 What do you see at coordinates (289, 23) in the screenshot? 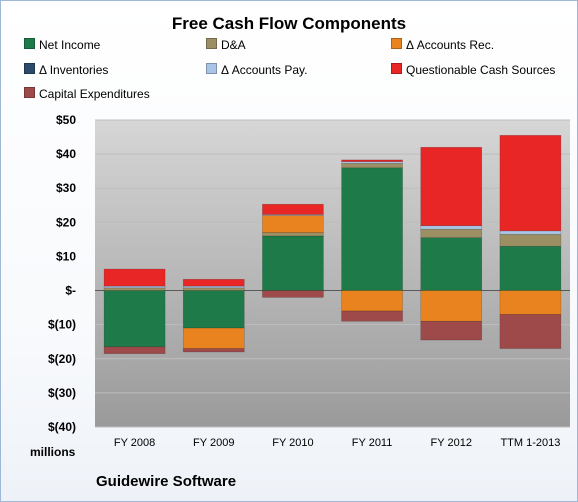
I see `chart-title: Free Cash Flow Components` at bounding box center [289, 23].